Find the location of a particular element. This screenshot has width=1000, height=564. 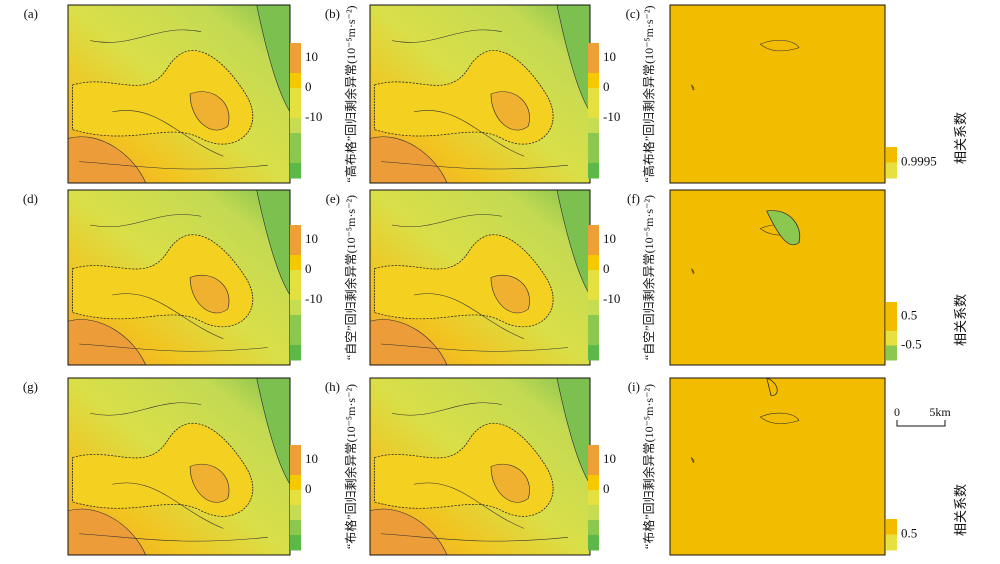

panel-label: (e) is located at coordinates (333, 198).